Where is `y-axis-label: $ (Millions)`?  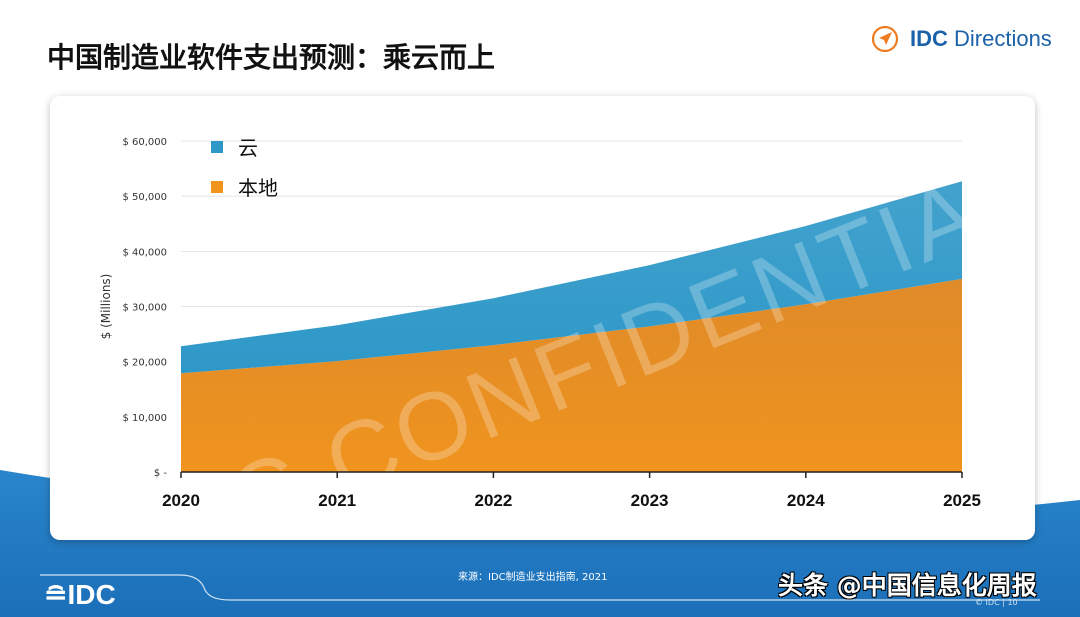
y-axis-label: $ (Millions) is located at coordinates (106, 307).